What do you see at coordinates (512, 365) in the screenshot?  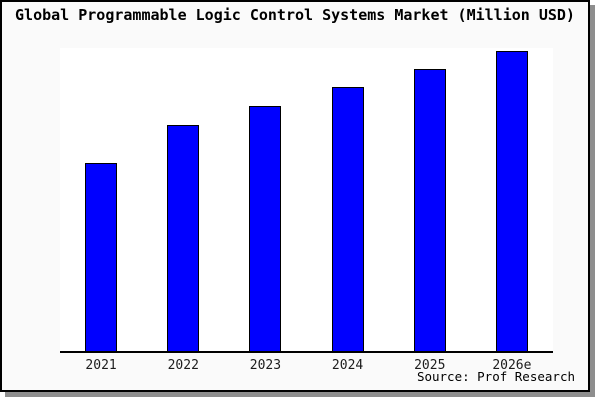 I see `x-tick-label-2026e: 2026e` at bounding box center [512, 365].